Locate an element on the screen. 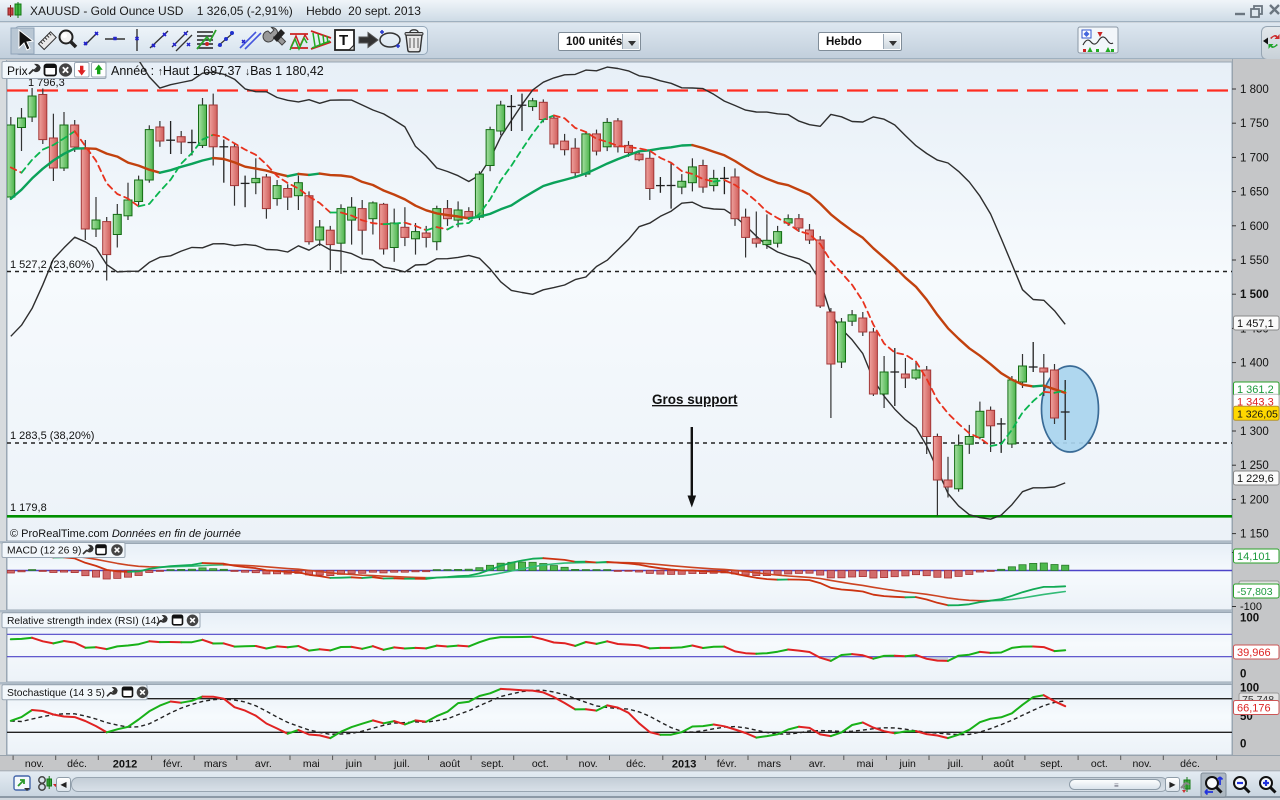 Image resolution: width=1280 pixels, height=800 pixels. svg-text:Année : ↑Haut 1 697,37 ↓Bas 1: Année : ↑Haut 1 697,37 ↓Bas 1 180,42 is located at coordinates (217, 71).